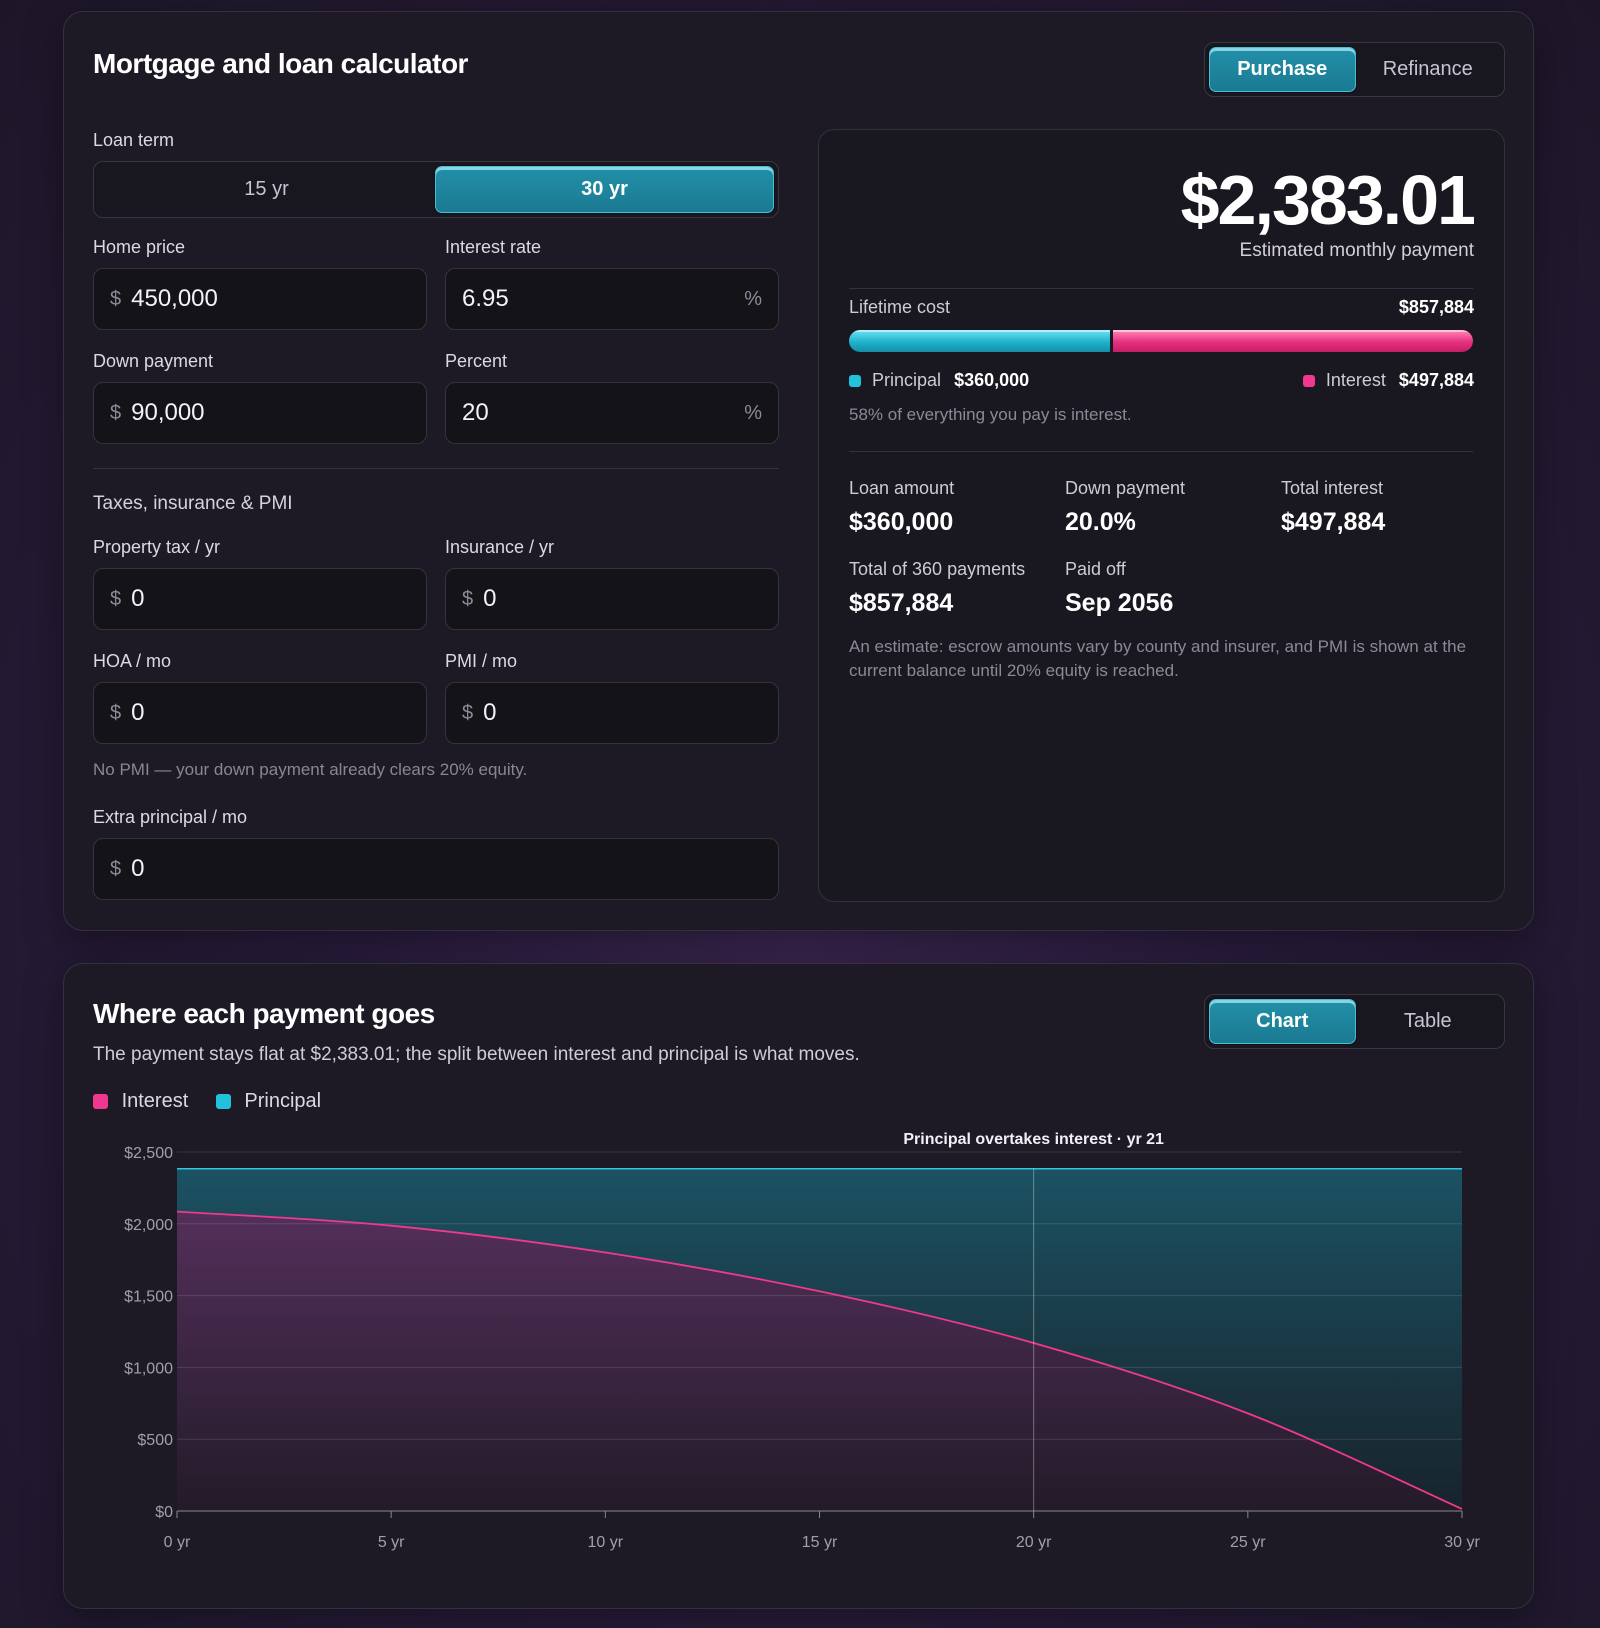 The height and width of the screenshot is (1628, 1600). I want to click on chart-legend: Interest Principal, so click(207, 1101).